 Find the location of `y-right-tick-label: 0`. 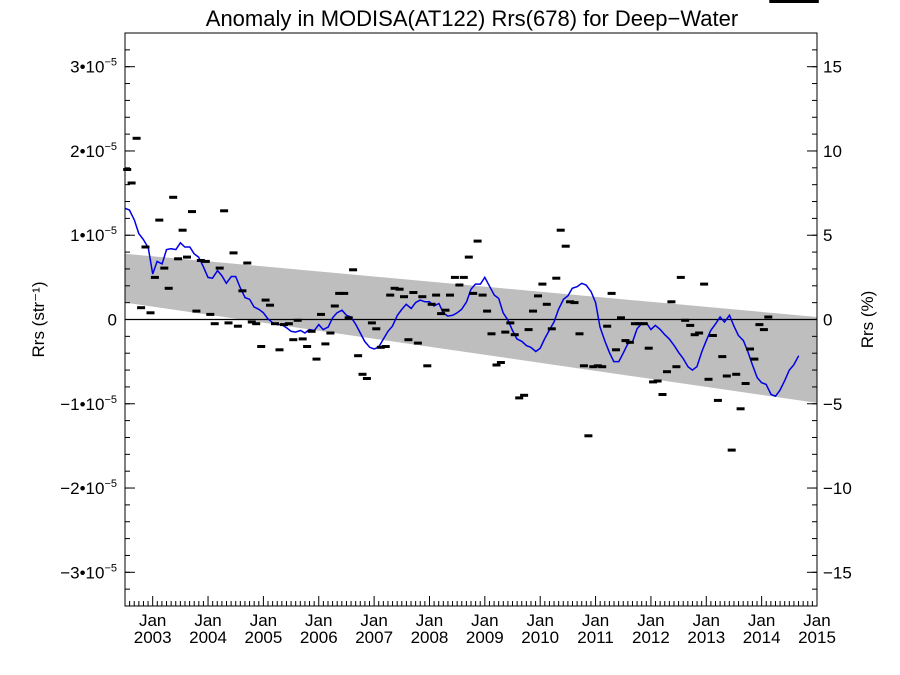

y-right-tick-label: 0 is located at coordinates (827, 320).